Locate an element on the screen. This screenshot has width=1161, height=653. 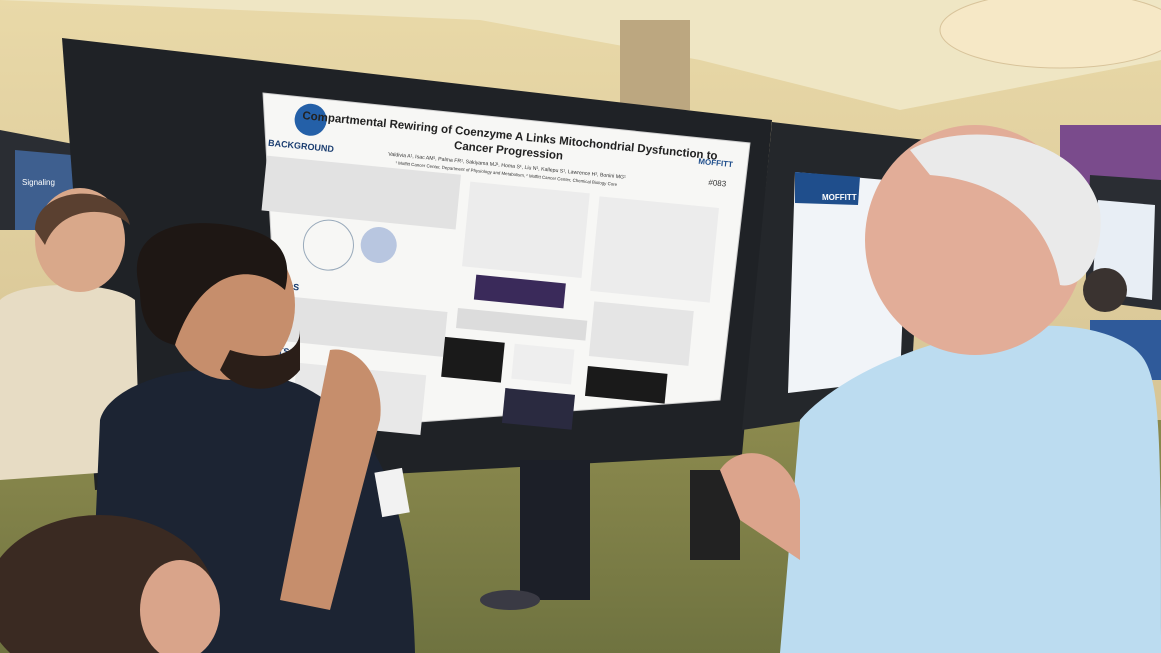
left-poster-text: Signaling is located at coordinates (38, 182).